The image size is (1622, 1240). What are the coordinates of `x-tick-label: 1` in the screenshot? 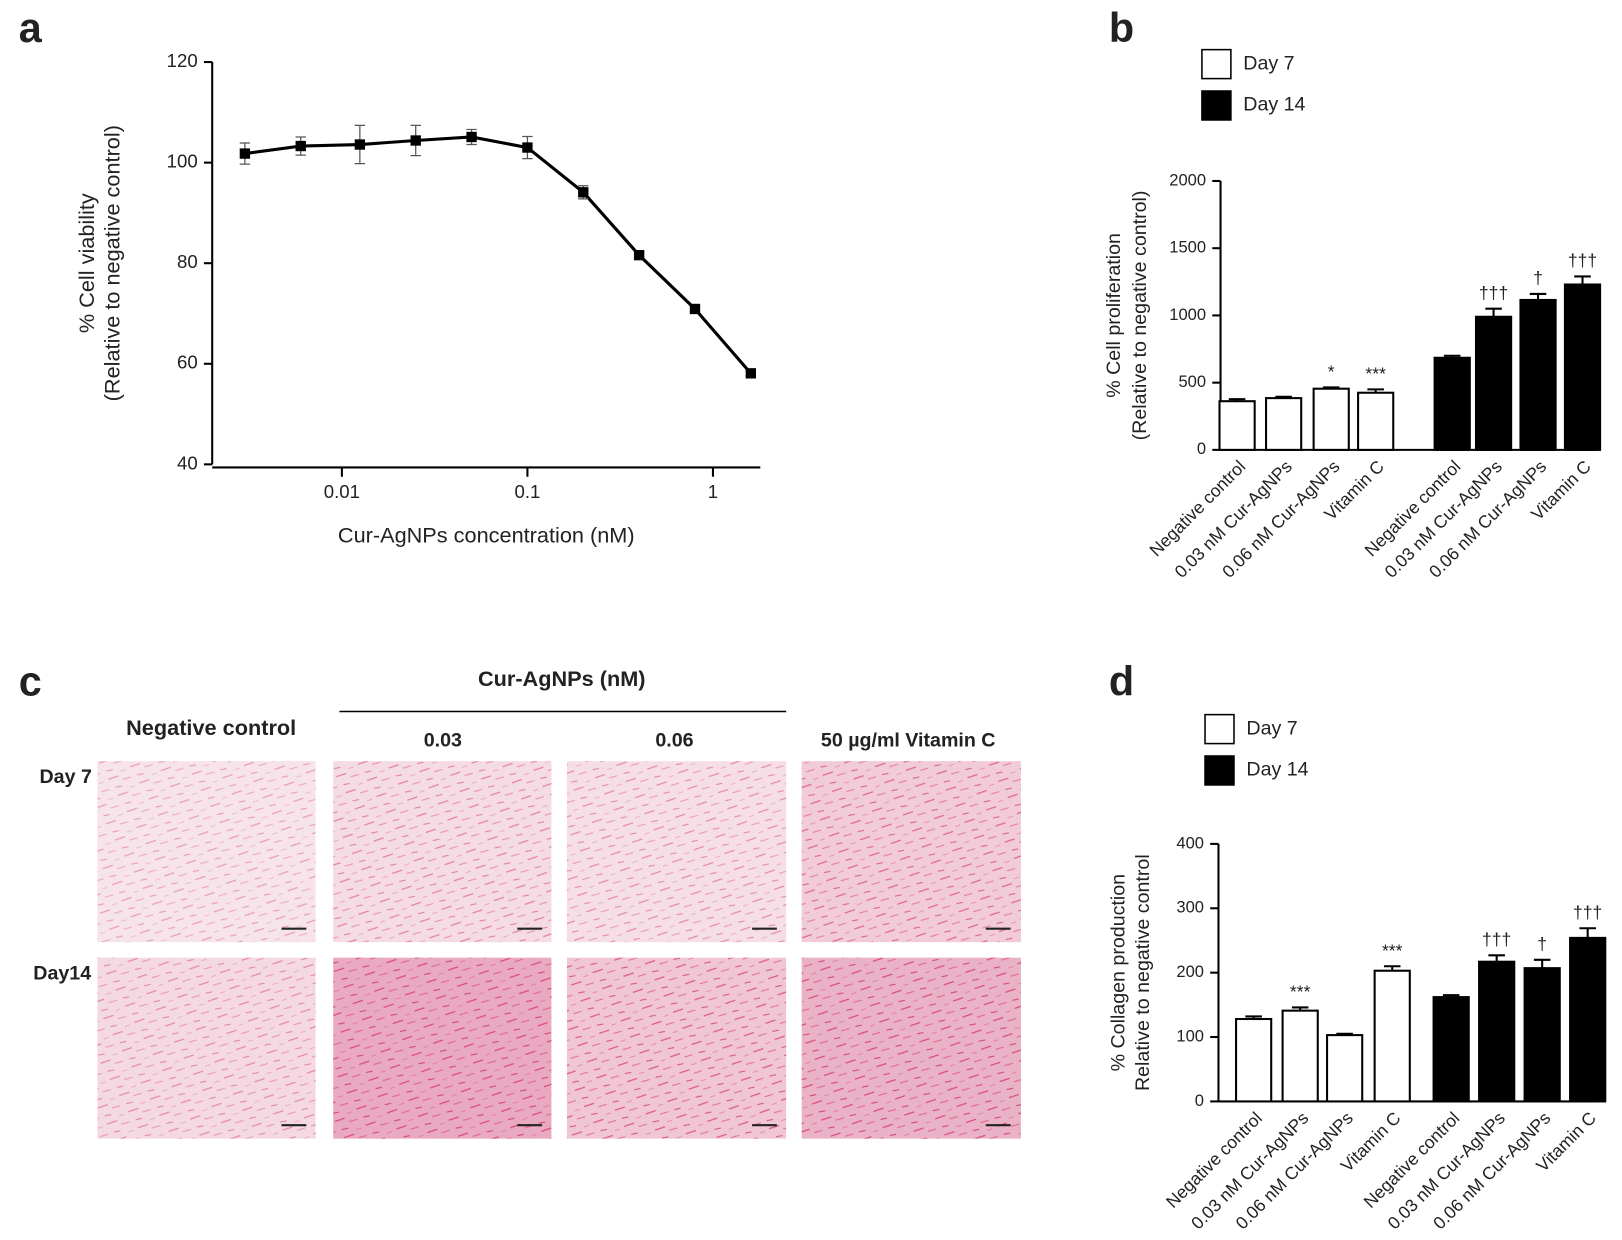 It's located at (713, 491).